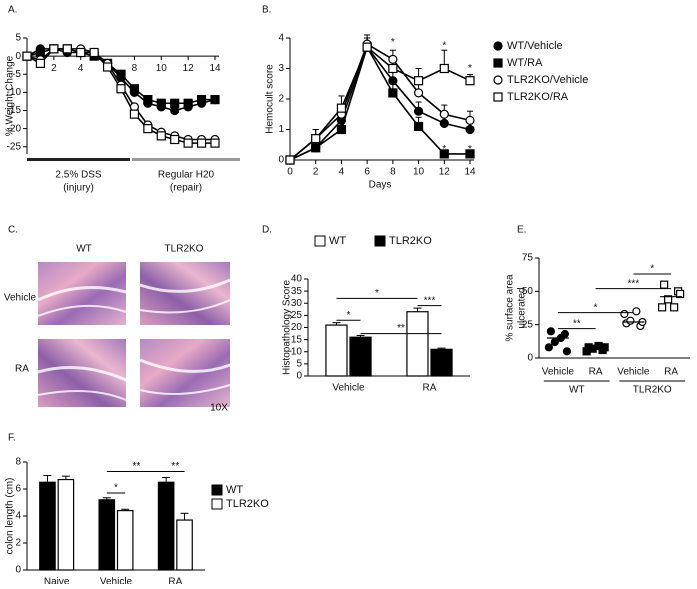 The image size is (697, 589). What do you see at coordinates (367, 172) in the screenshot?
I see `x-tick-label: 6` at bounding box center [367, 172].